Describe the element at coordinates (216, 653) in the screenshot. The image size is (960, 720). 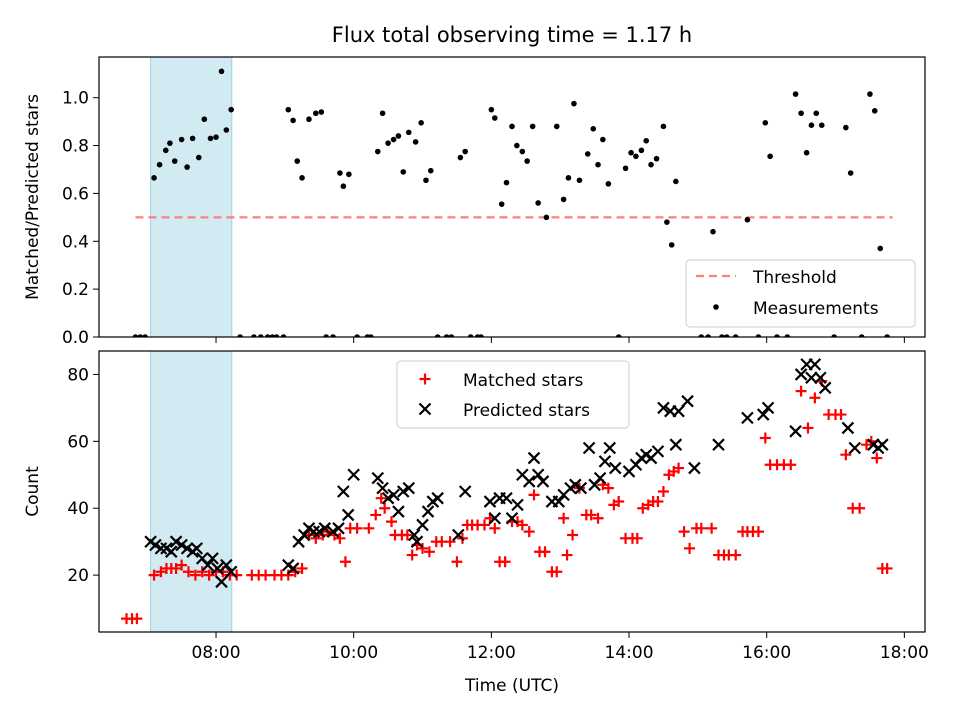
I see `x-tick-label: 08:00` at that location.